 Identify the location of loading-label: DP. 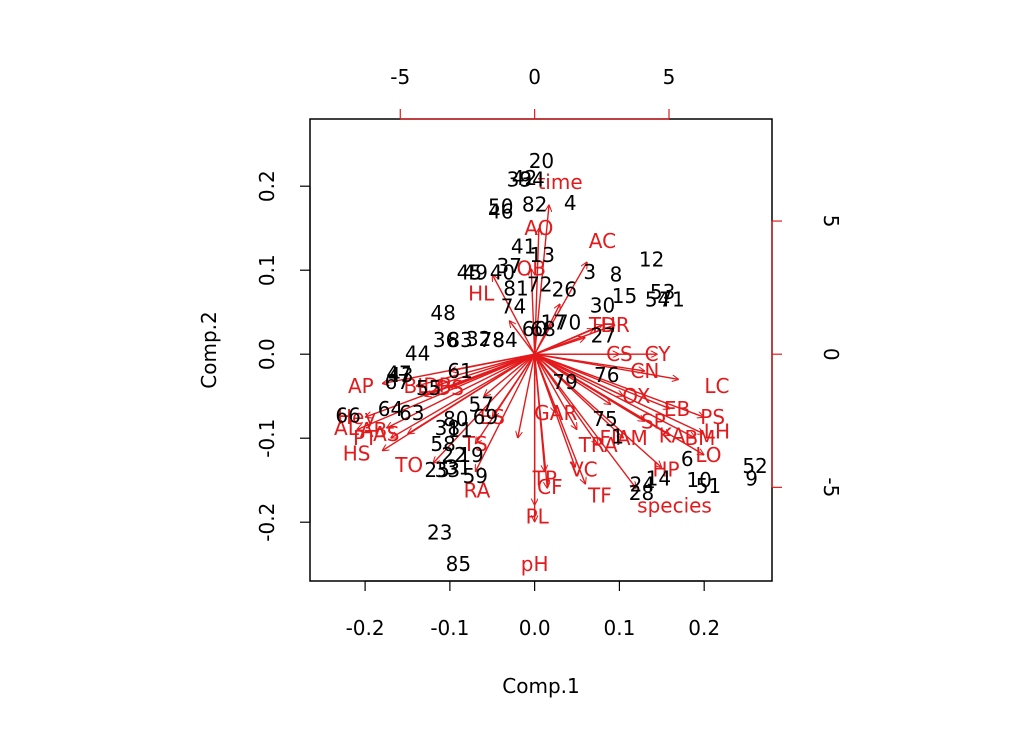
(436, 385).